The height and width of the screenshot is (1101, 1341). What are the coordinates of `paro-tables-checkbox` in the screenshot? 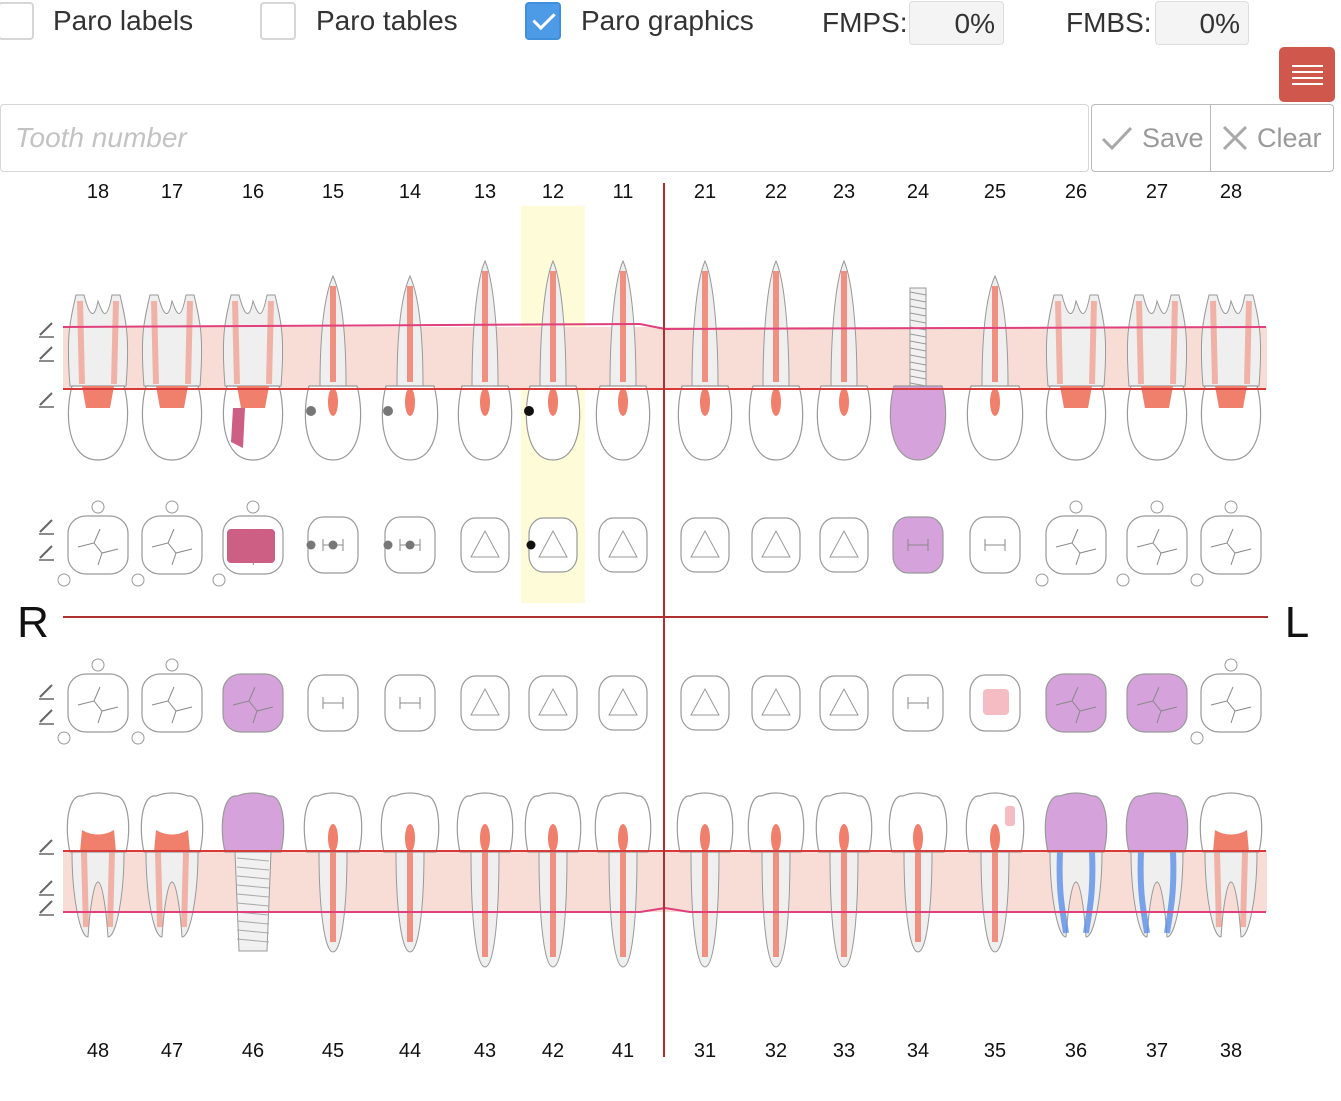 It's located at (278, 21).